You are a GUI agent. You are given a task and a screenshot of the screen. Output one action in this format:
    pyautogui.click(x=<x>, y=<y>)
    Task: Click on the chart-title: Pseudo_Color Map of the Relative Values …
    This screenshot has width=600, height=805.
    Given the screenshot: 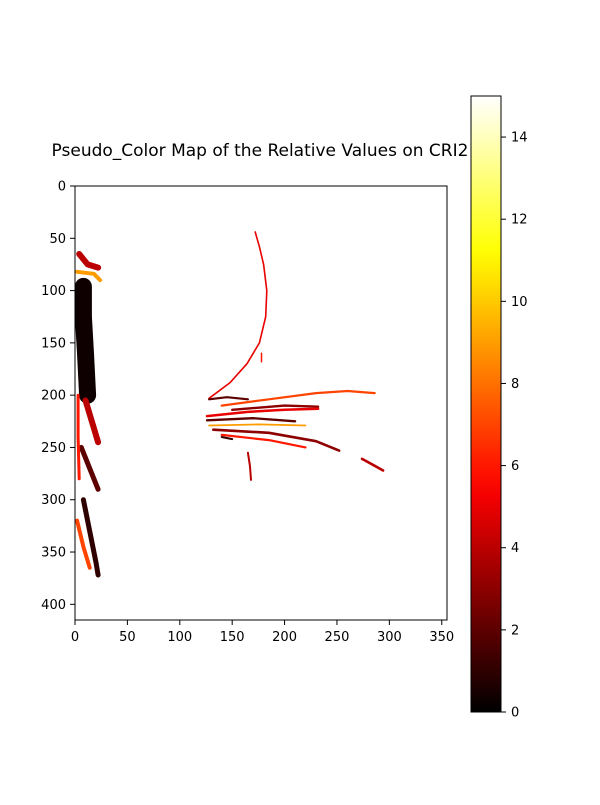 What is the action you would take?
    pyautogui.click(x=260, y=151)
    